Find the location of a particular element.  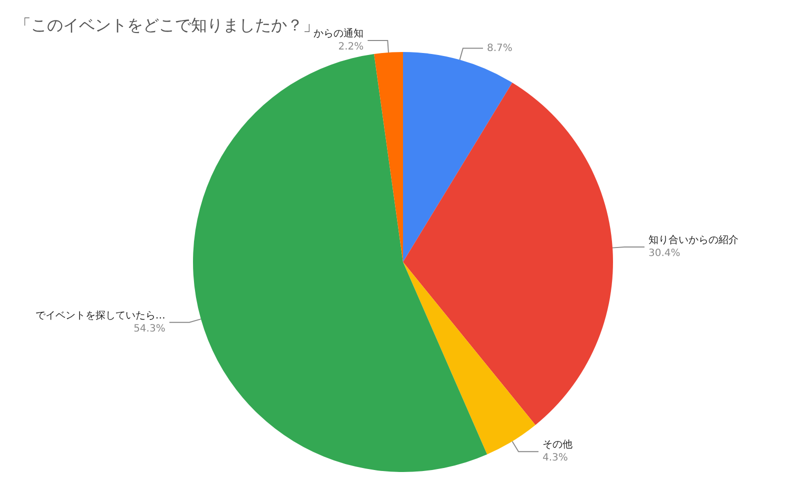

slice-label: 知り合いからの紹介 is located at coordinates (693, 240).